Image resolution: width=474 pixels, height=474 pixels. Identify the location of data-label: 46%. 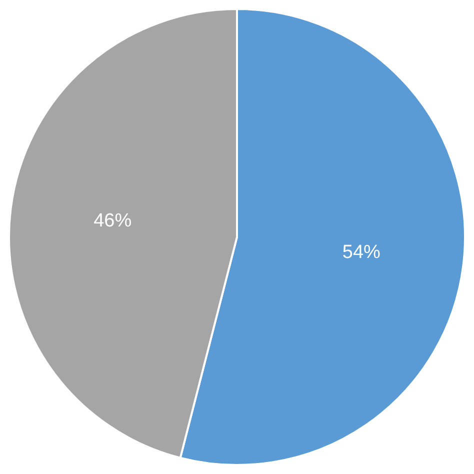
(113, 221).